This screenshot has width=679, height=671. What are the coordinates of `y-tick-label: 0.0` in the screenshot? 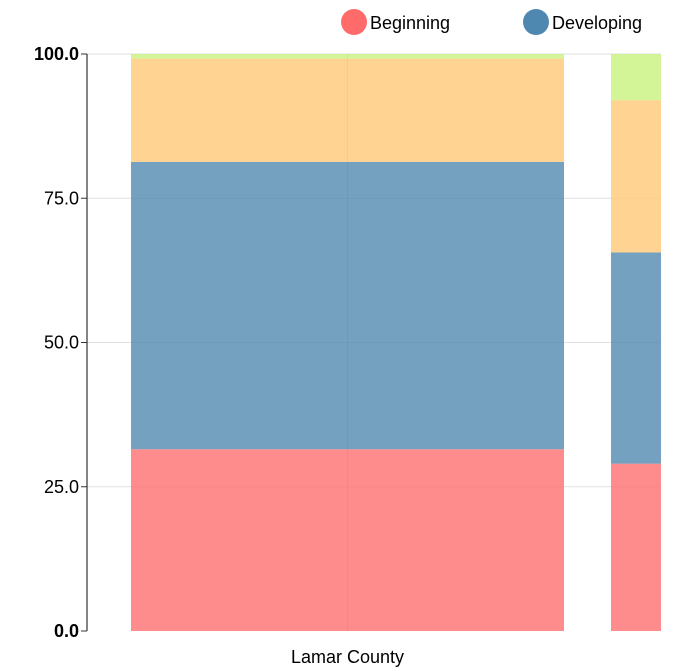 It's located at (66, 631).